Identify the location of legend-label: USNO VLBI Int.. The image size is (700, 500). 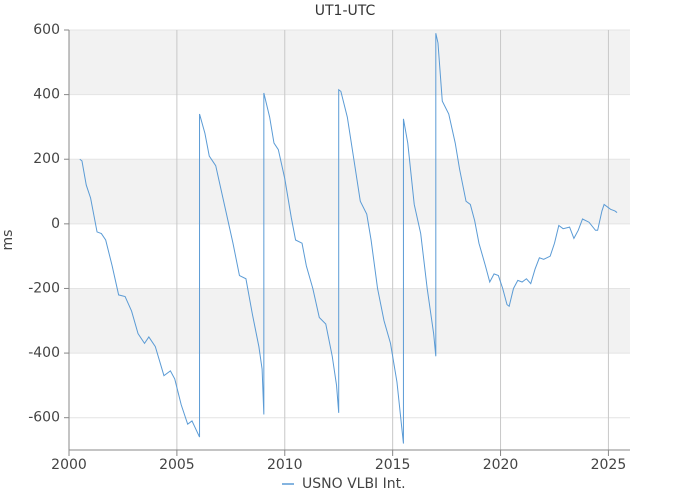
(354, 484).